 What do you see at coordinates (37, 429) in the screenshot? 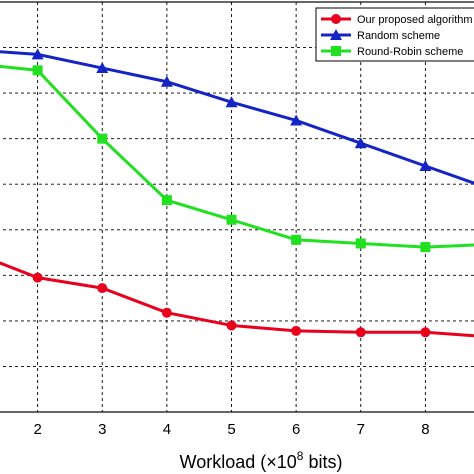
I see `x-tick-label: 2` at bounding box center [37, 429].